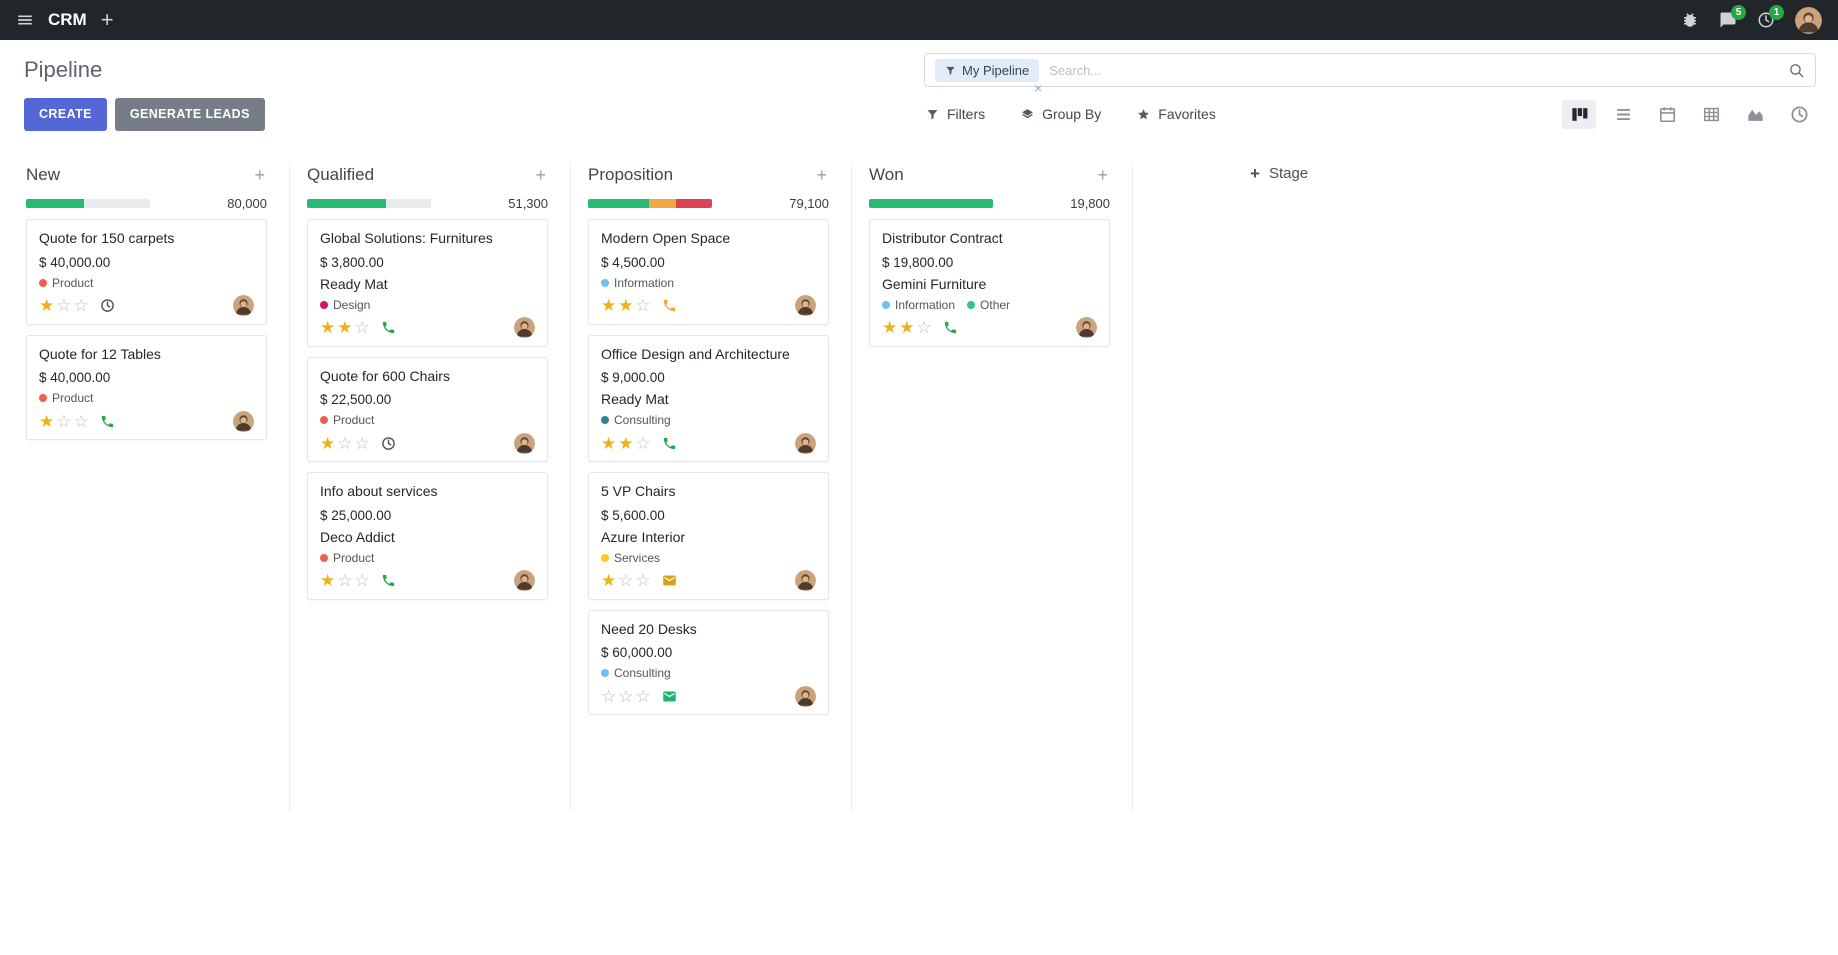  What do you see at coordinates (633, 262) in the screenshot?
I see `card-amount: $ 4,500.00` at bounding box center [633, 262].